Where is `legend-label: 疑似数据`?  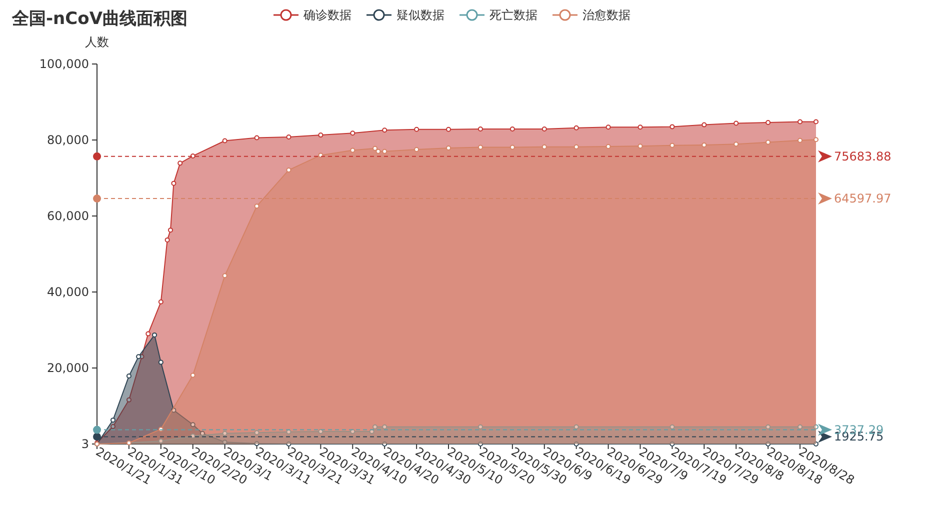
legend-label: 疑似数据 is located at coordinates (420, 15).